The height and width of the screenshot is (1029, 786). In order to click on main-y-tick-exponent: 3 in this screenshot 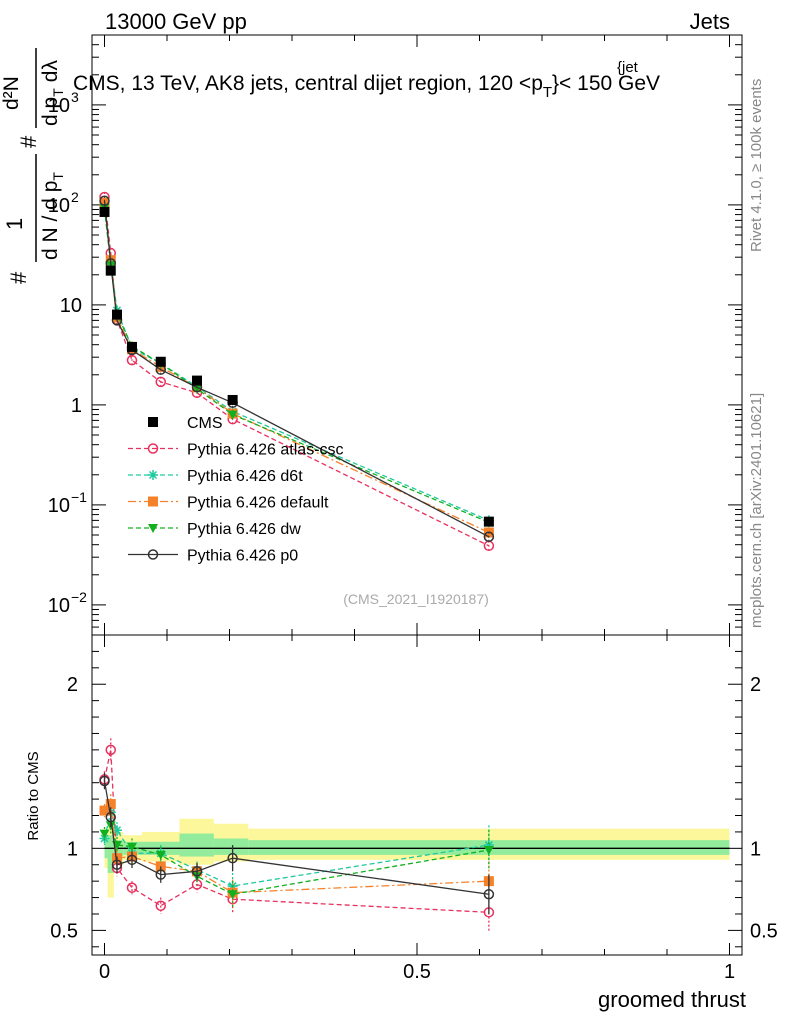, I will do `click(75, 97)`.